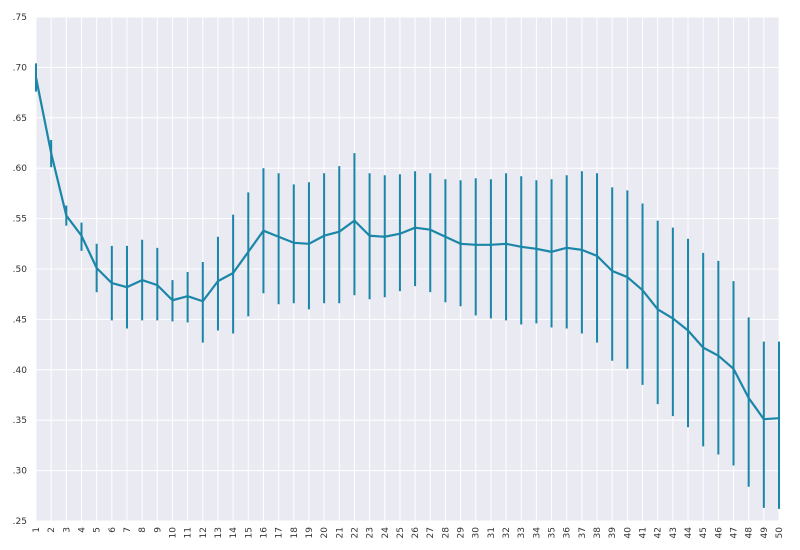 This screenshot has height=550, width=800. I want to click on x-tick-label: 28, so click(446, 533).